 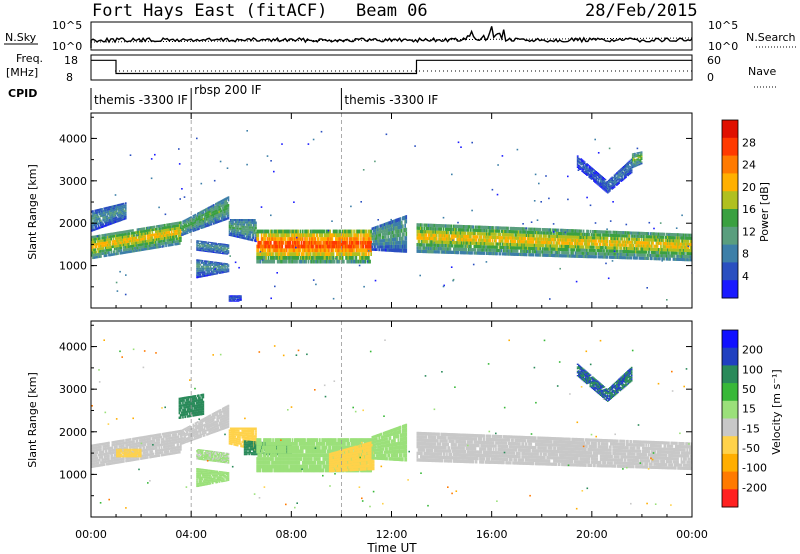 I want to click on freq-unit: [MHz], so click(x=22, y=72).